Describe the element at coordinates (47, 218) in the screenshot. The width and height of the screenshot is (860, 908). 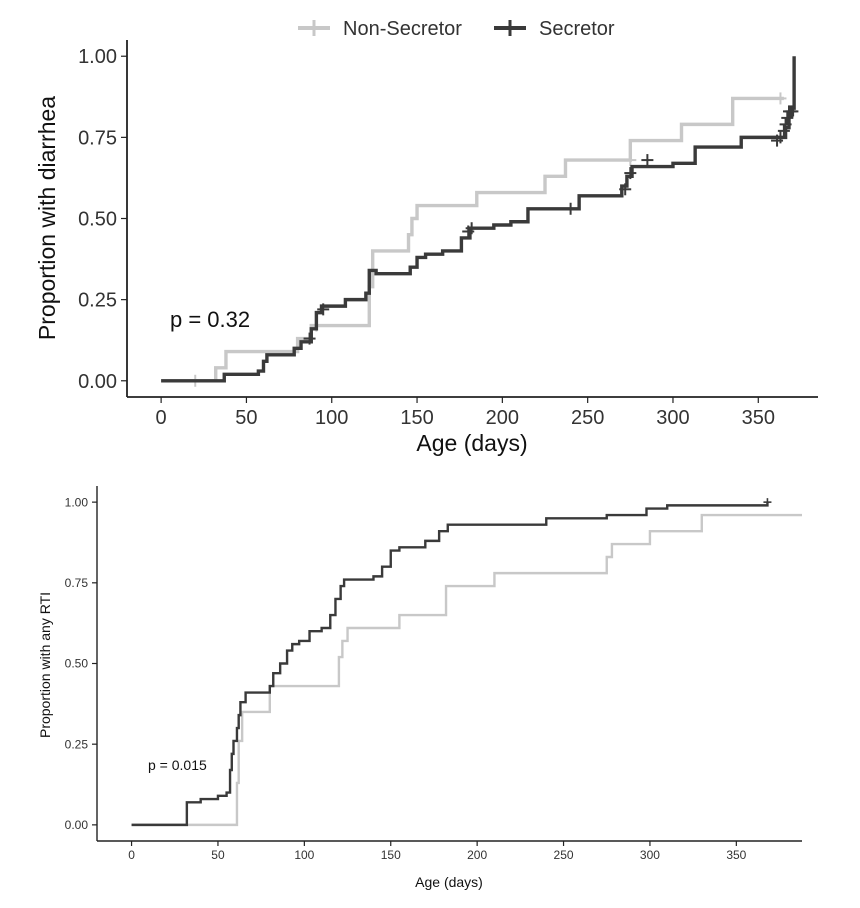
I see `diarrhea-y-axis-title: Proportion with diarrhea` at that location.